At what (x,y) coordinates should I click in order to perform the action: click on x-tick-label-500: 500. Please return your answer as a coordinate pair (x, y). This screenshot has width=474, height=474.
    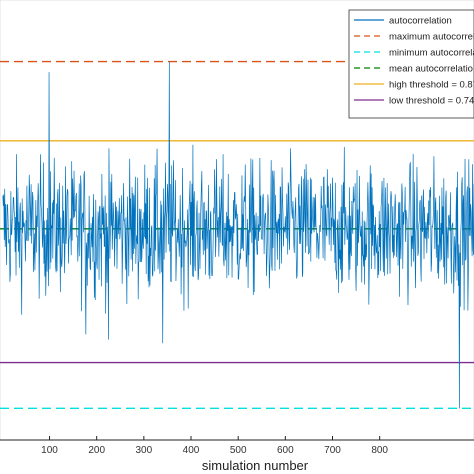
    Looking at the image, I should click on (238, 450).